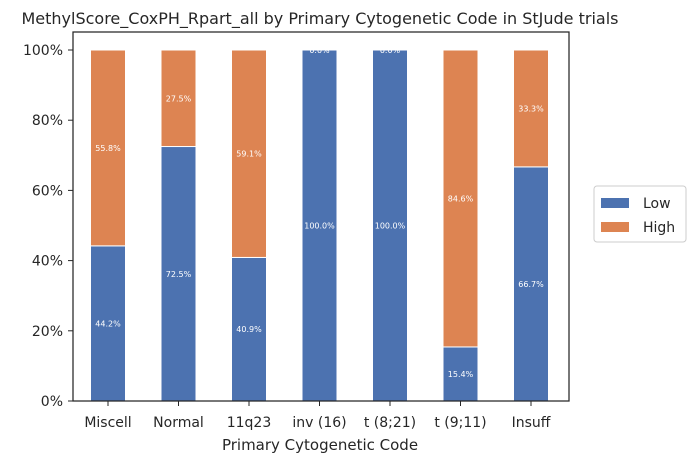 The width and height of the screenshot is (694, 463). What do you see at coordinates (319, 423) in the screenshot?
I see `x-tick-label: inv (16)` at bounding box center [319, 423].